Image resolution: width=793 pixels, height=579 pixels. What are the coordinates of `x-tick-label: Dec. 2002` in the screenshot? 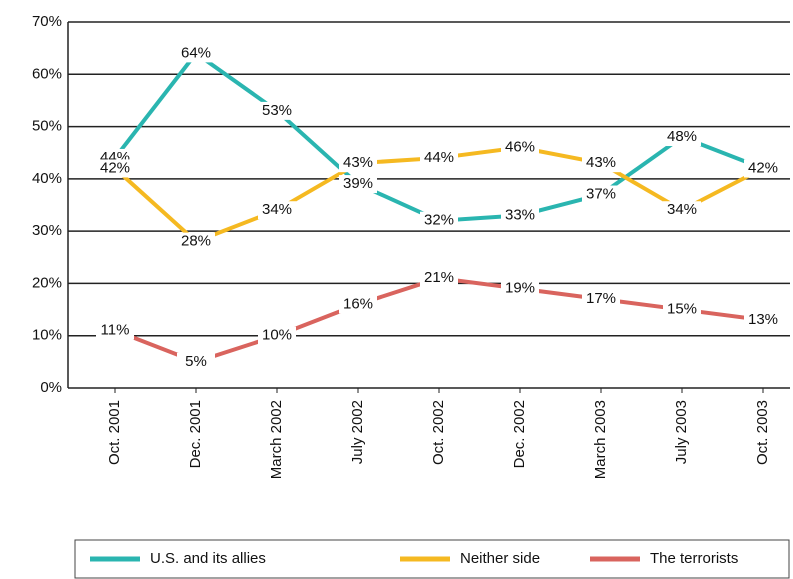 It's located at (519, 434).